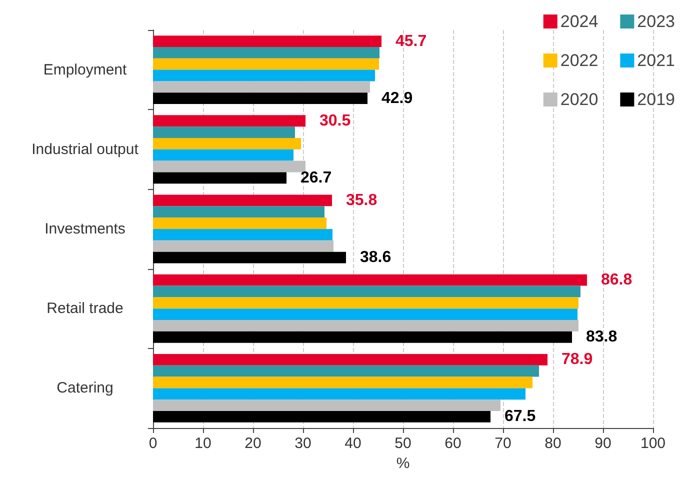 This screenshot has height=484, width=684. I want to click on data-label: 45.7, so click(411, 41).